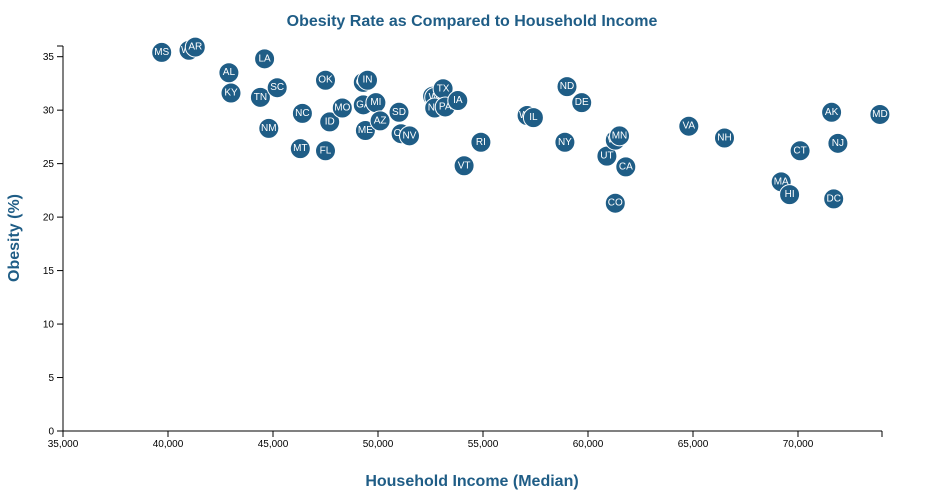 Image resolution: width=934 pixels, height=494 pixels. I want to click on x-tick-label: 60,000, so click(588, 444).